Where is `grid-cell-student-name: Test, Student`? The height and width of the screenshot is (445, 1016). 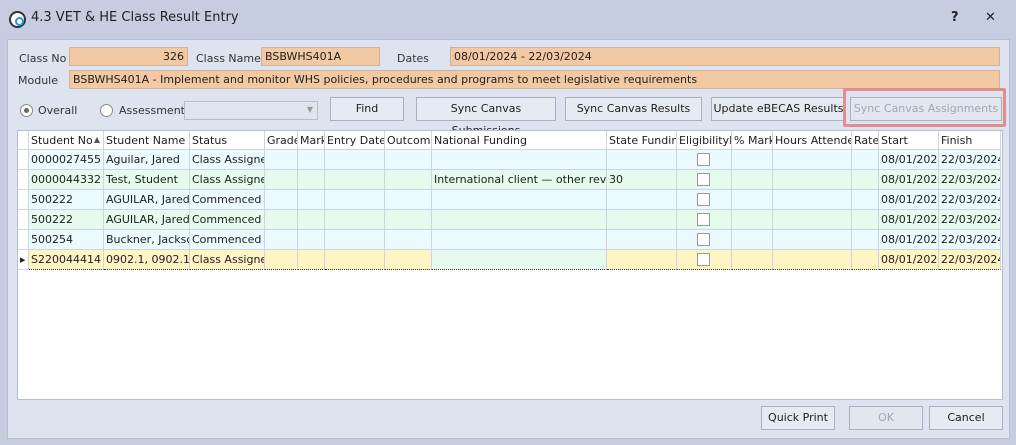
grid-cell-student-name: Test, Student is located at coordinates (147, 180).